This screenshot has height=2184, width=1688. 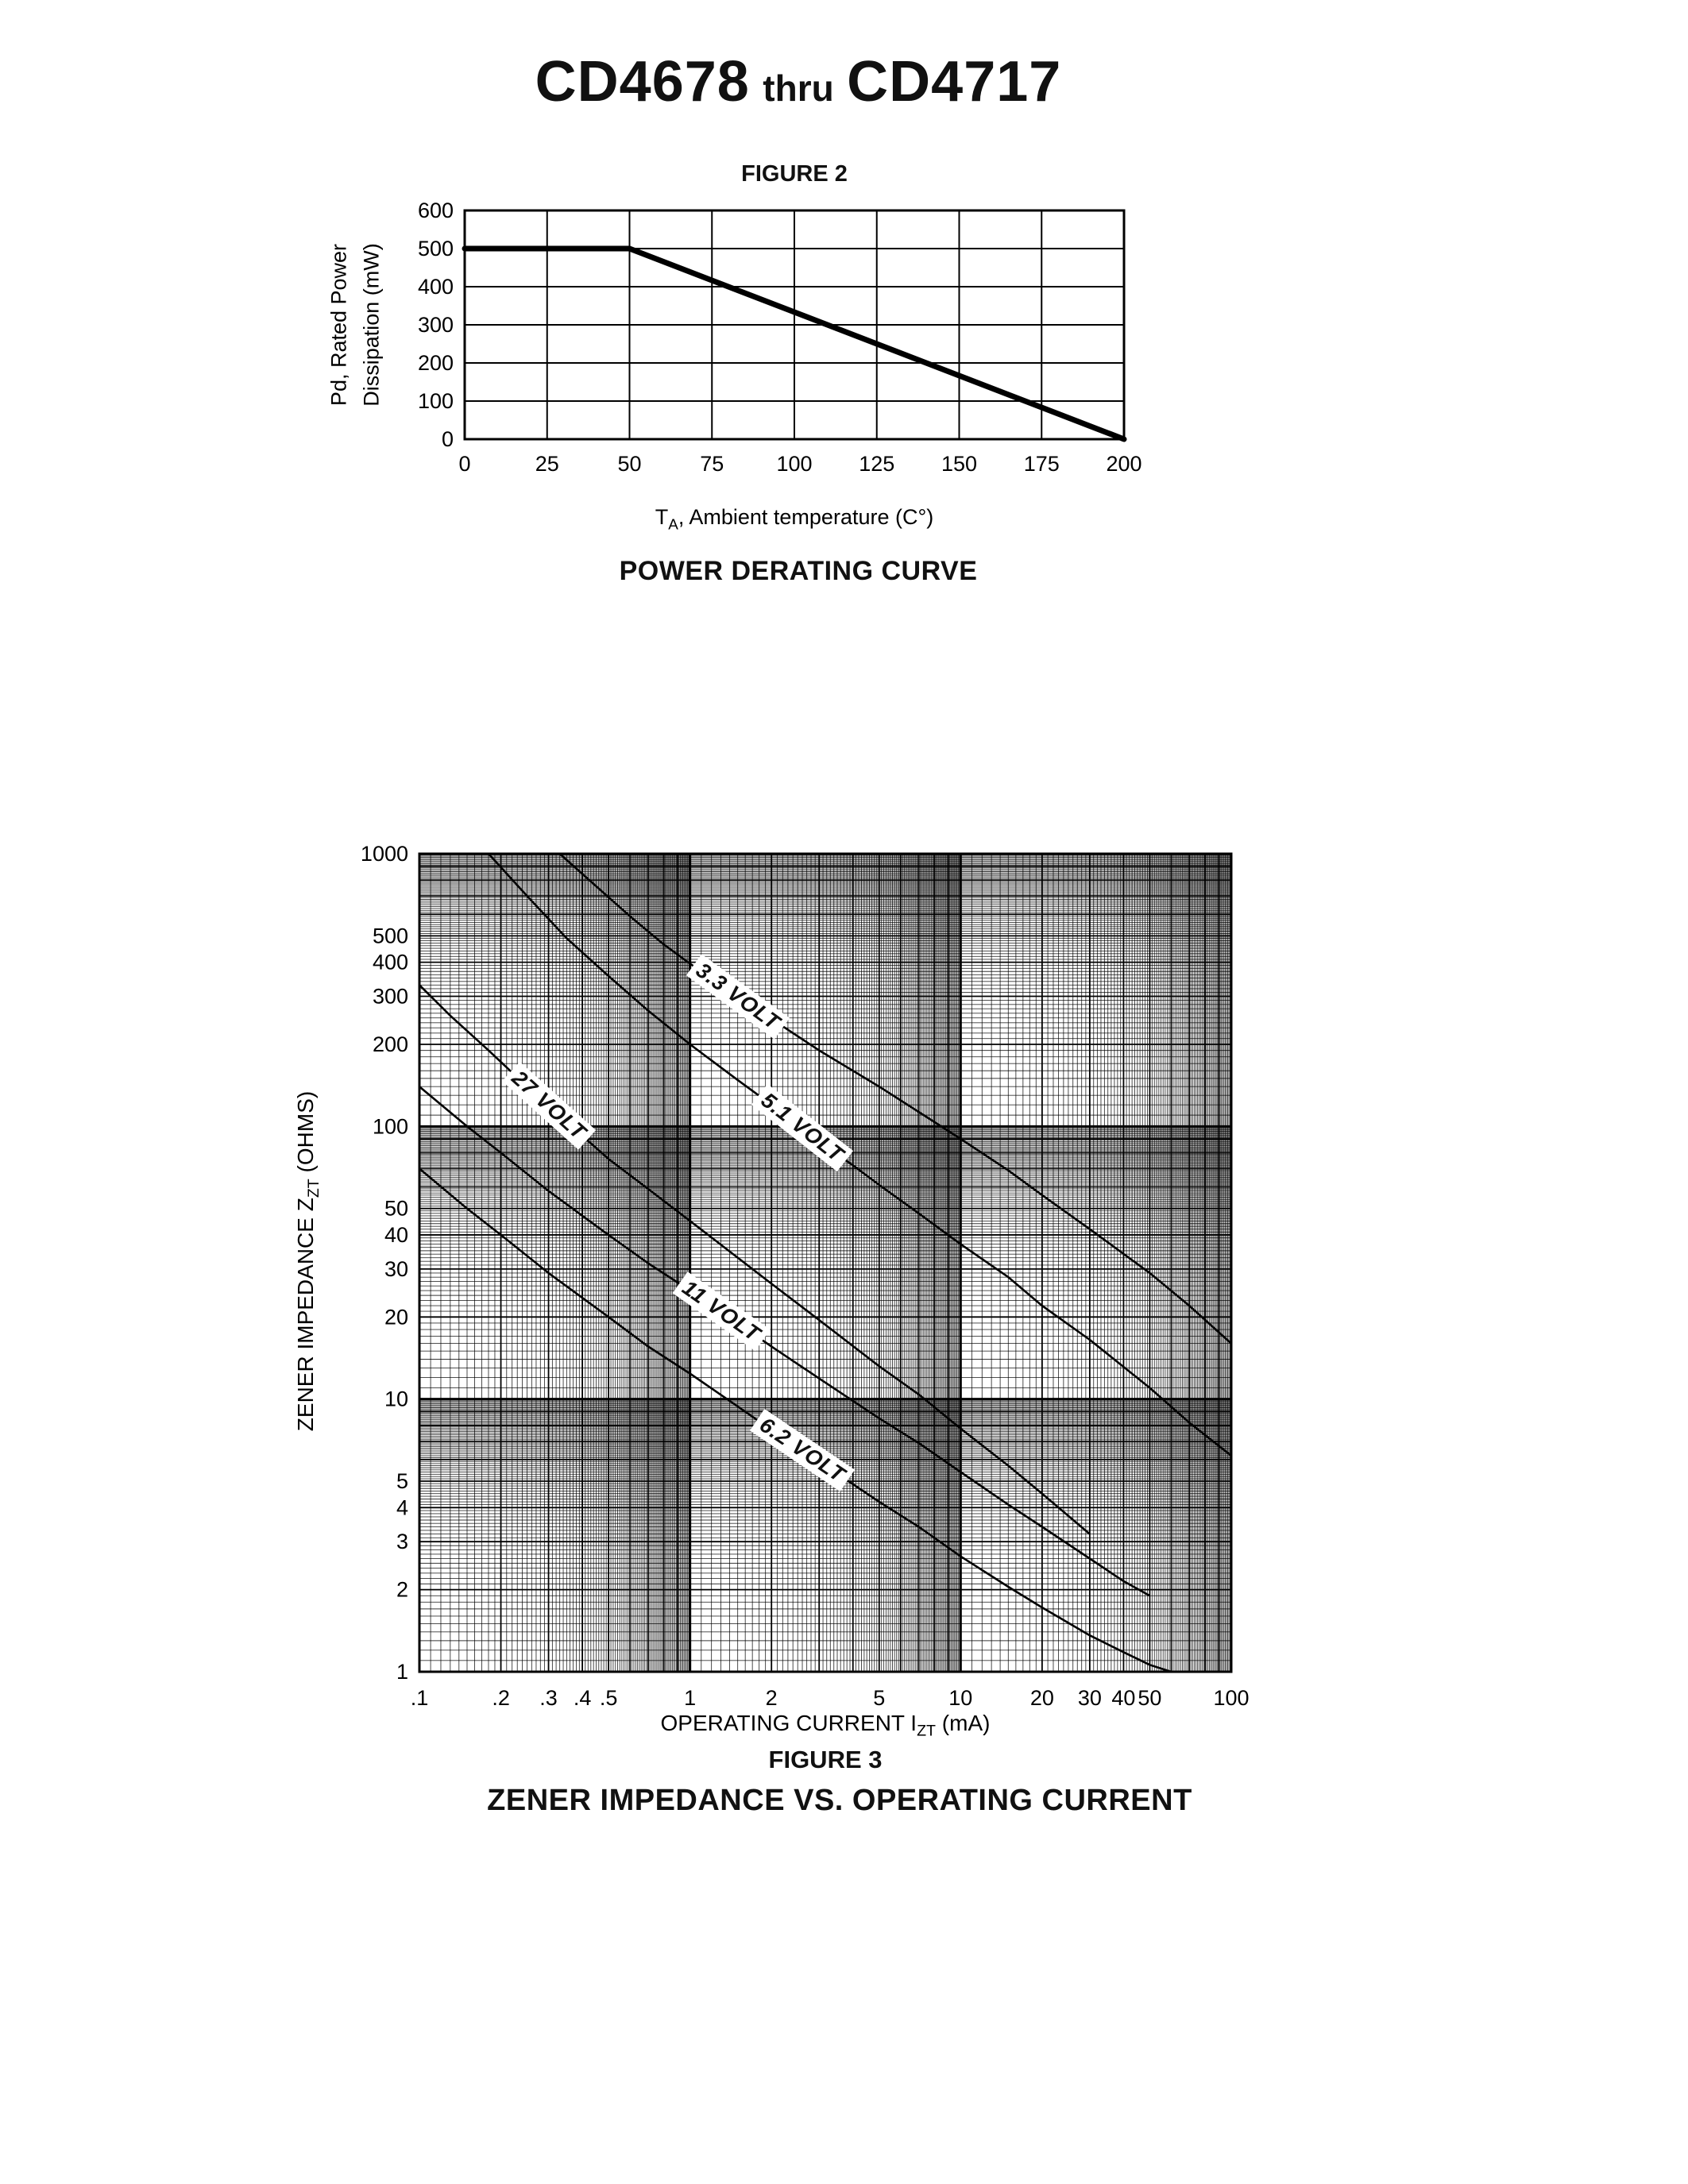 I want to click on x-tick-label: 5, so click(x=879, y=1698).